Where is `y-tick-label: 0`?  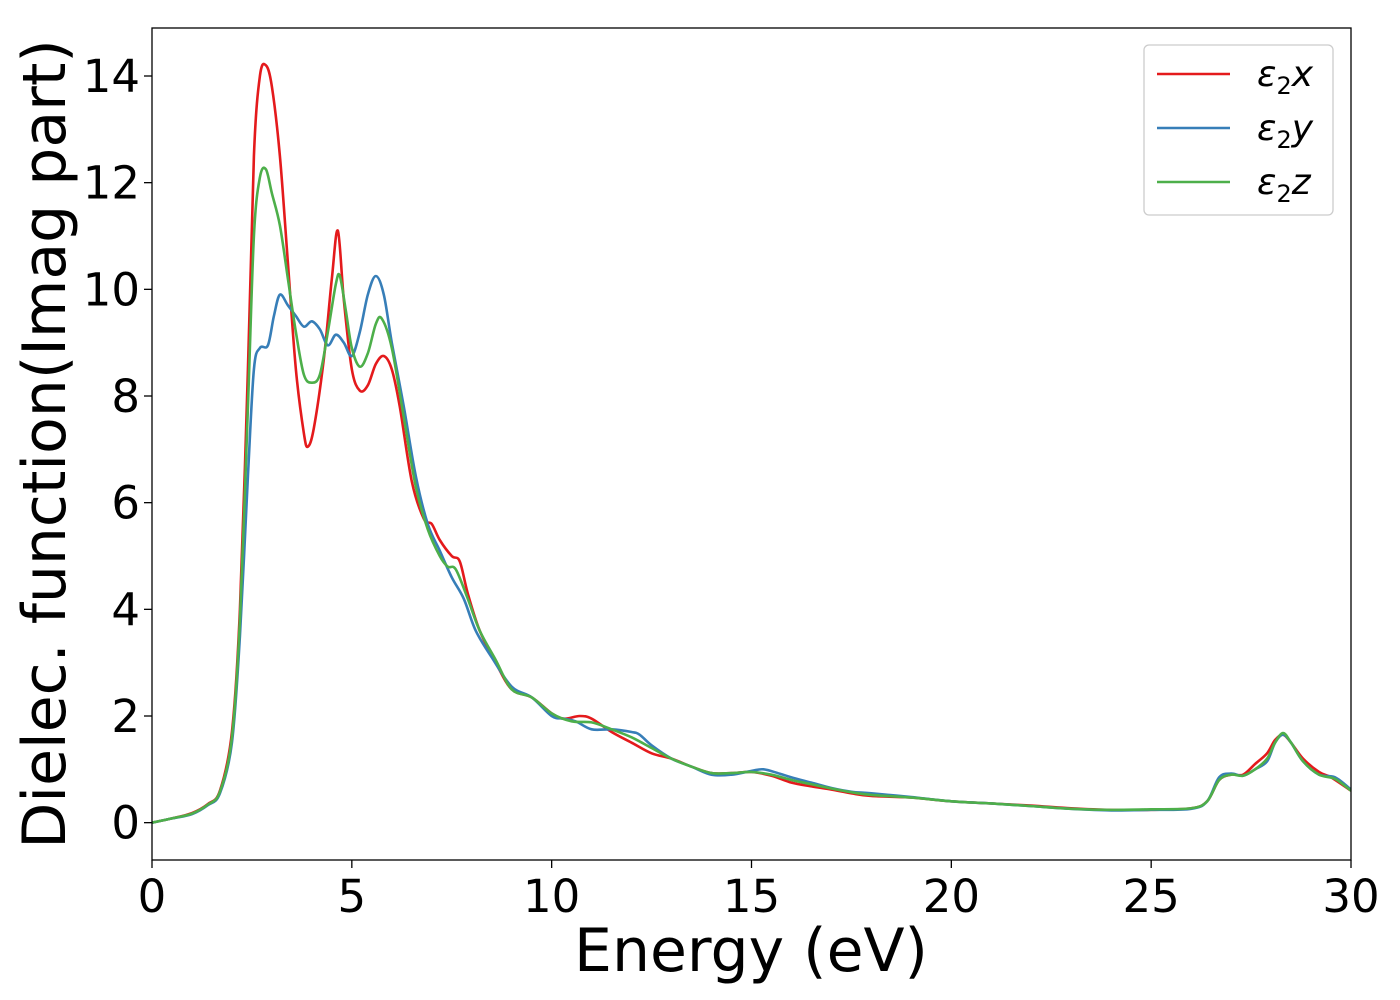 y-tick-label: 0 is located at coordinates (125, 823).